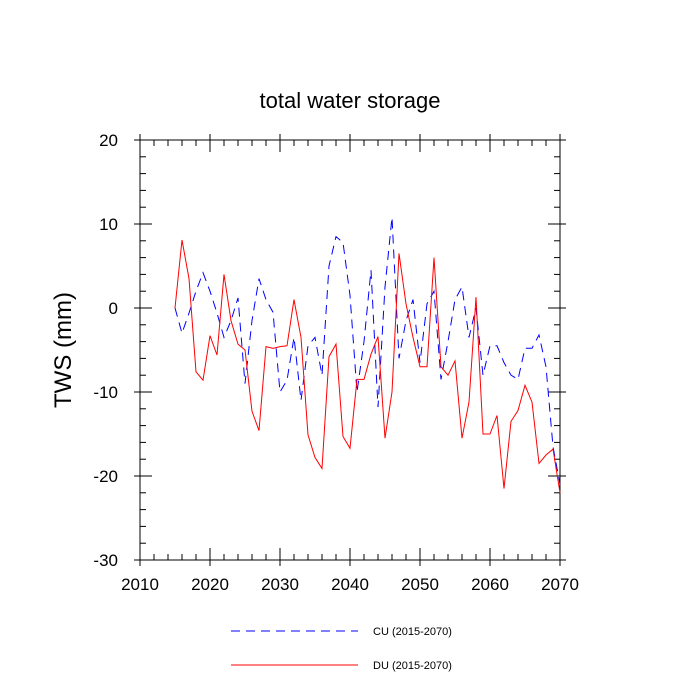 This screenshot has width=700, height=700. What do you see at coordinates (63, 350) in the screenshot?
I see `y-axis-label: TWS (mm)` at bounding box center [63, 350].